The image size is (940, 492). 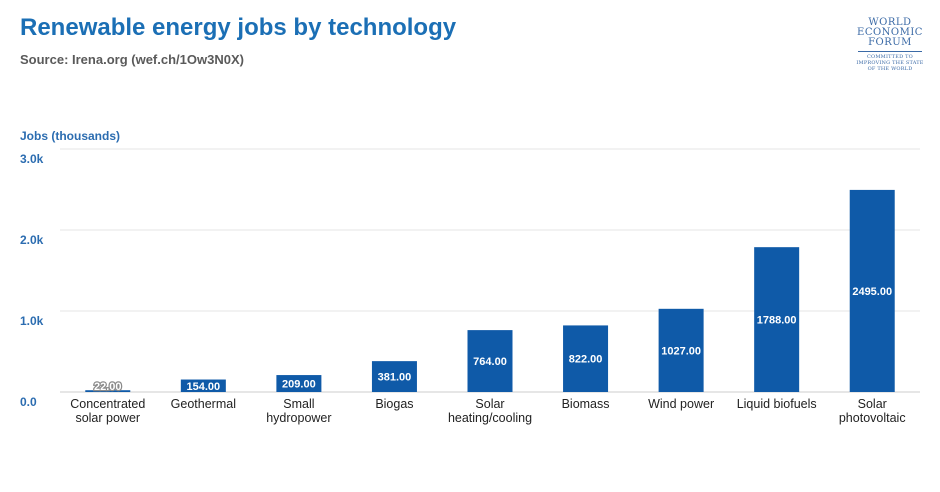 I want to click on x-tick-label-line: Liquid biofuels, so click(x=777, y=404).